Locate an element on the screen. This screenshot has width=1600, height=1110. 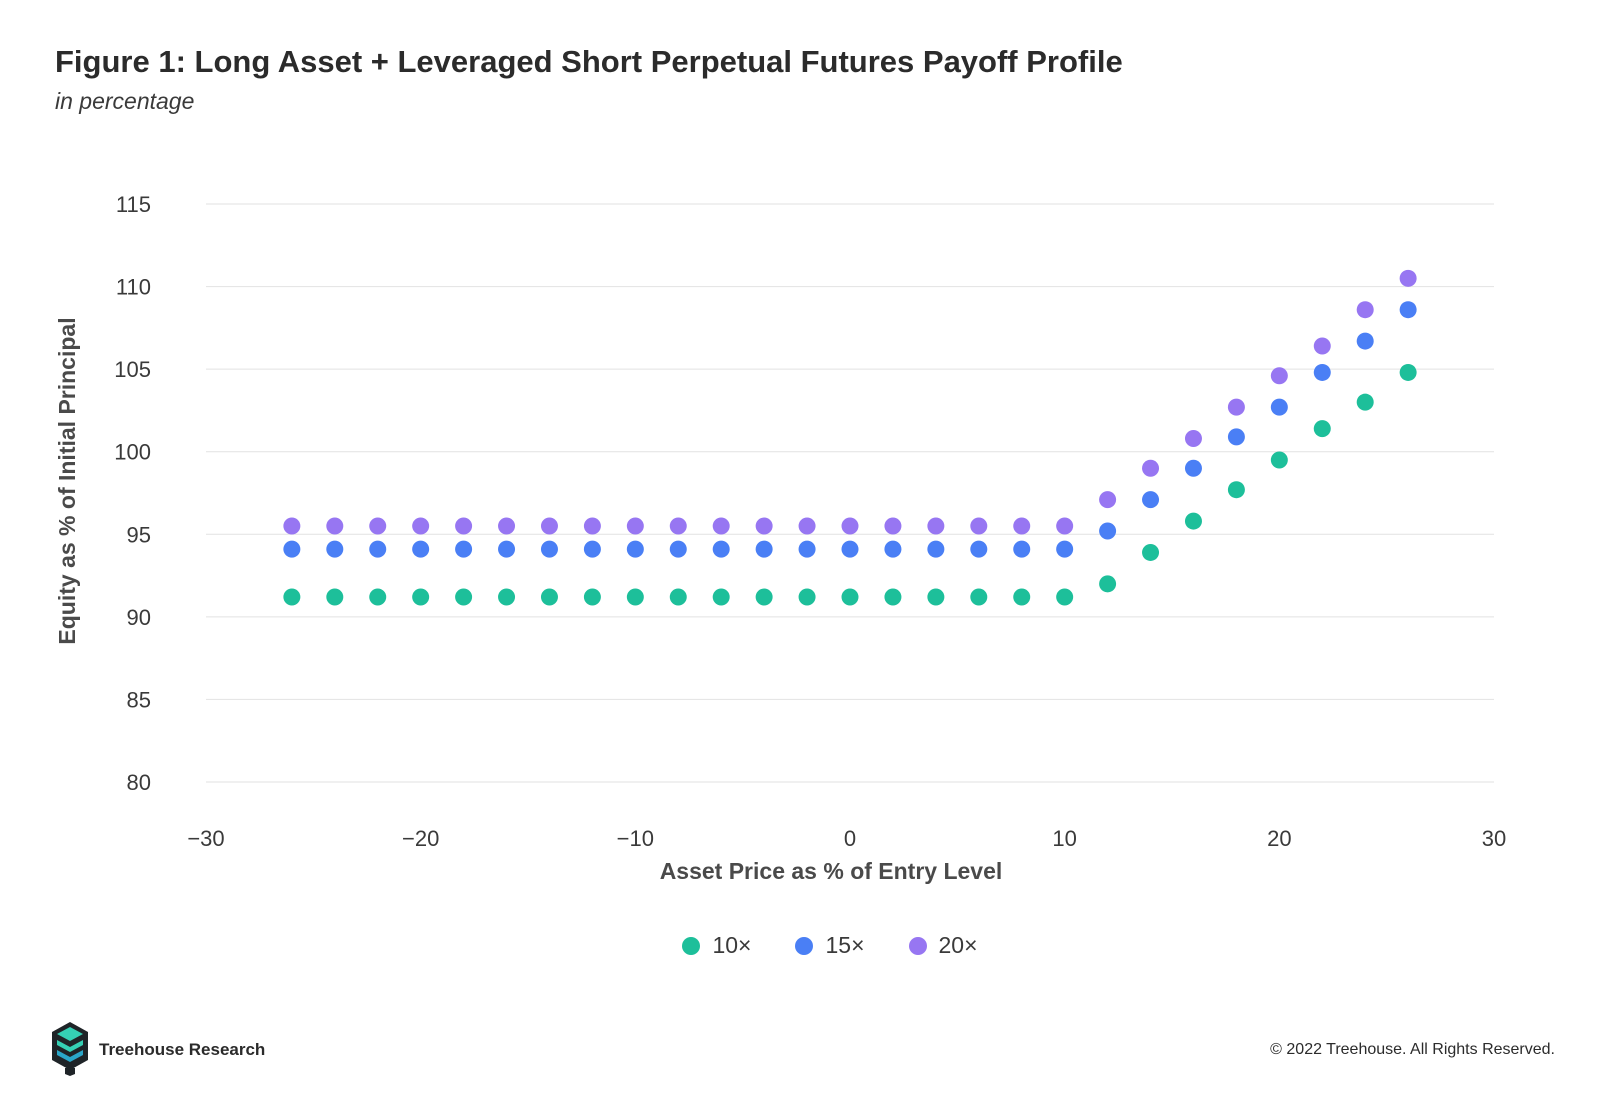
x-axis-ticks: −30 −20 −10 0 10 20 30 is located at coordinates (846, 838).